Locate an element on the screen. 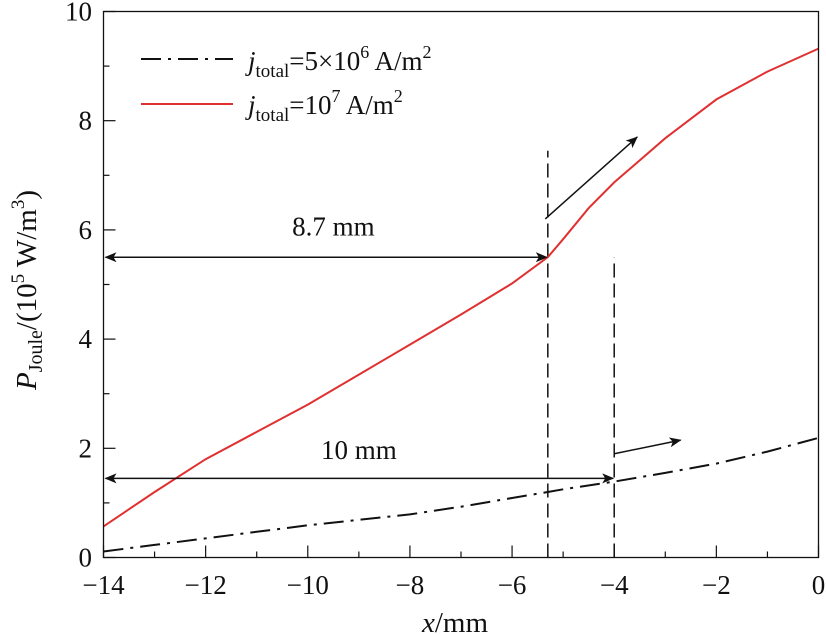 The image size is (826, 635). x-tick-label: −10 is located at coordinates (308, 585).